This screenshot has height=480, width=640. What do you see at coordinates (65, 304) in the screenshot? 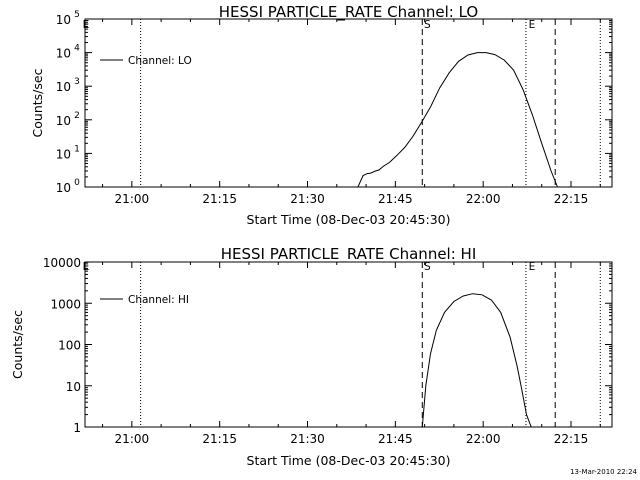
I see `y-tick-label: 1000` at bounding box center [65, 304].